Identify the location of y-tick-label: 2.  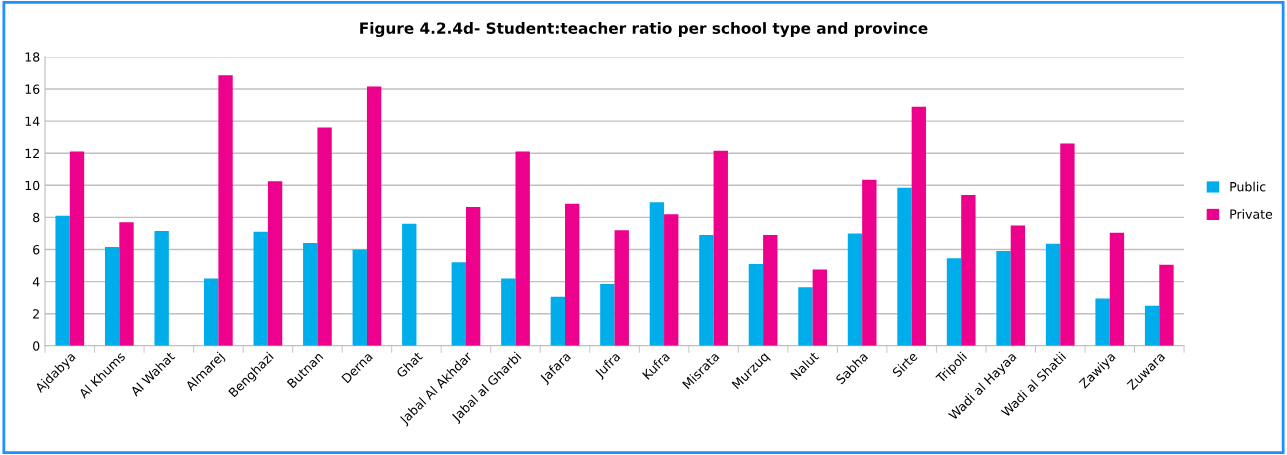
(36, 314).